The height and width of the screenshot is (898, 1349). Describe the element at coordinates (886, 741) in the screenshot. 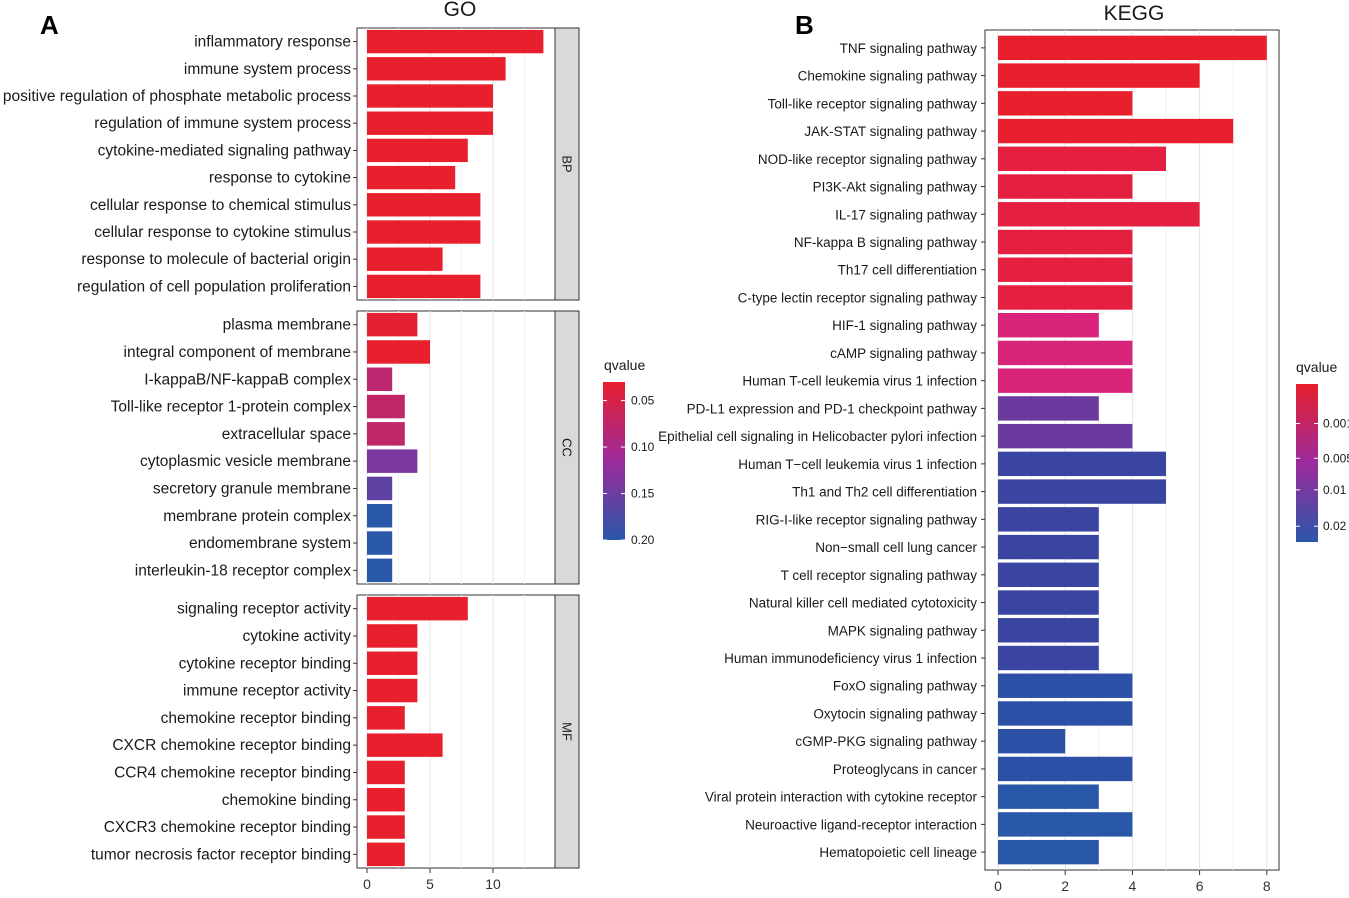

I see `kegg-category-label: cGMP-PKG signaling pathway` at that location.